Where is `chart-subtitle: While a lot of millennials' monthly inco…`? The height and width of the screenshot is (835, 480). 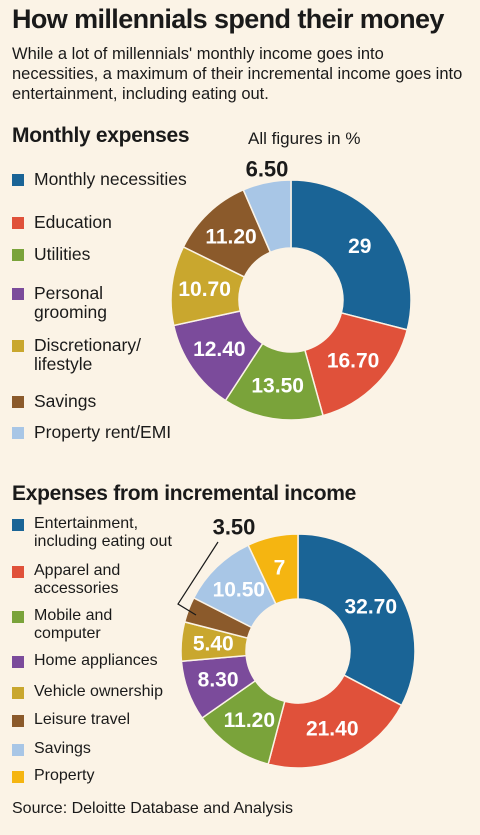
chart-subtitle: While a lot of millennials' monthly inco… is located at coordinates (237, 74).